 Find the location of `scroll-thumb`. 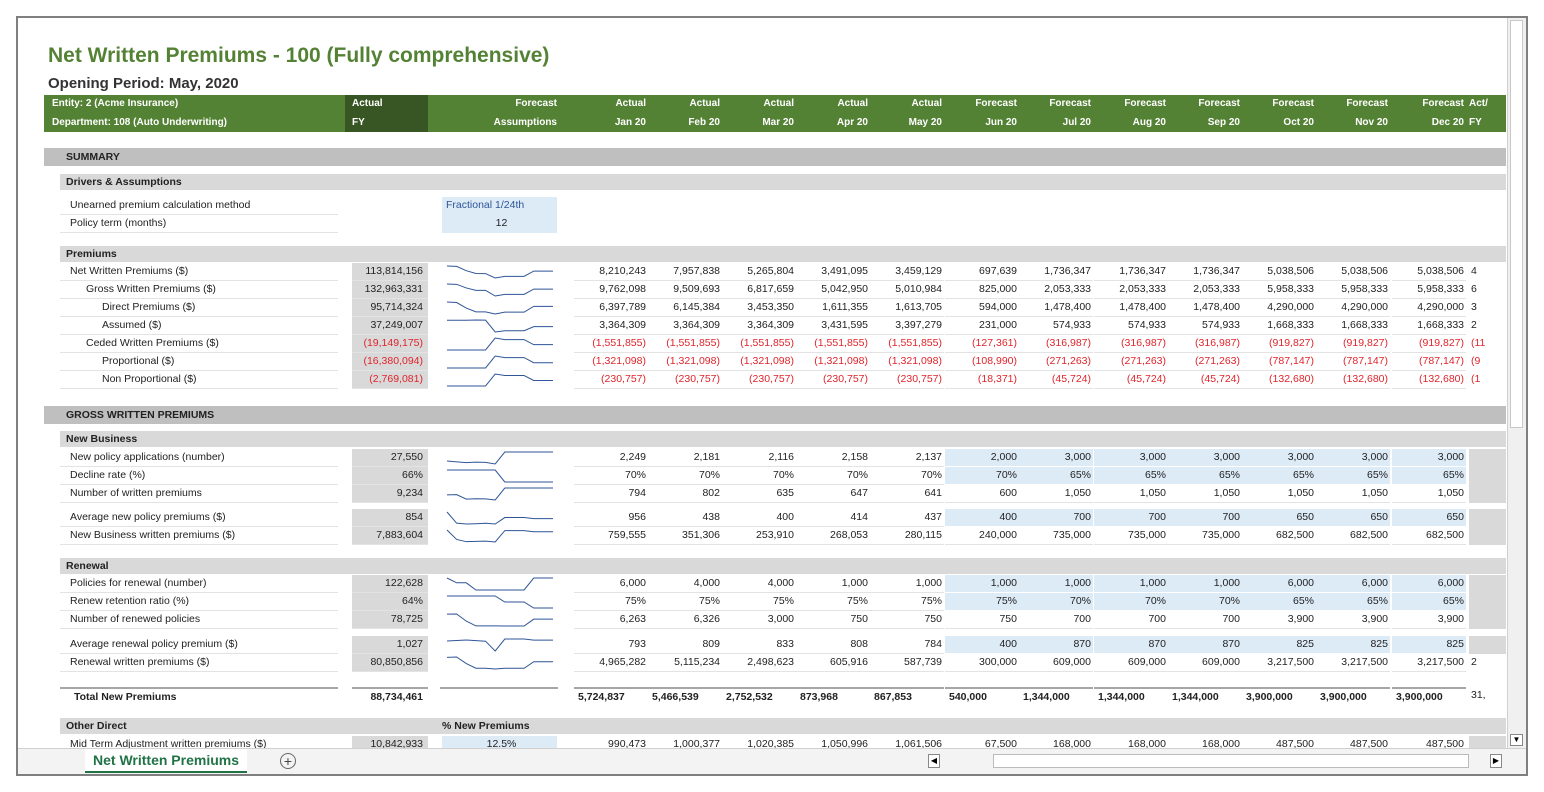

scroll-thumb is located at coordinates (1516, 224).